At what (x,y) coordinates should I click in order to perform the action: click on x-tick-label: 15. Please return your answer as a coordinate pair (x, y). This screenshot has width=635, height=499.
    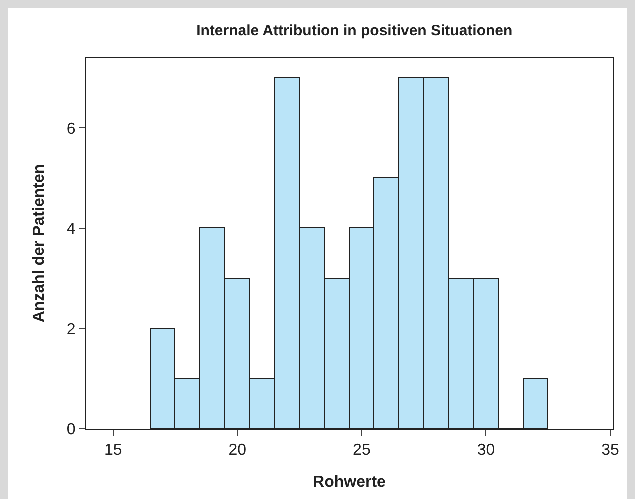
    Looking at the image, I should click on (113, 451).